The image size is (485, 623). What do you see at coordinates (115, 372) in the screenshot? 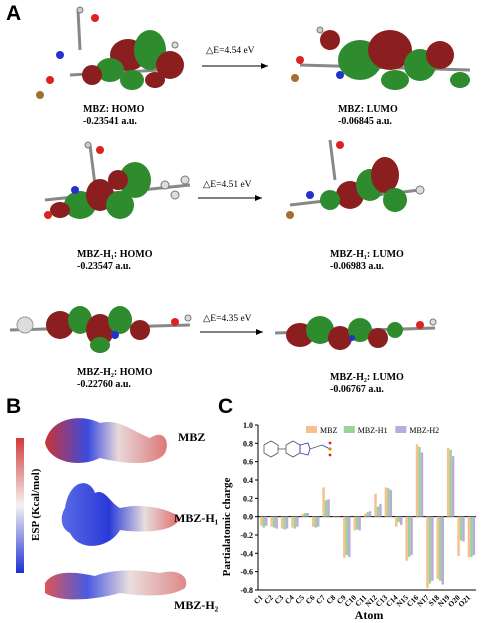
I see `homo-name: MBZ-H₂: HOMO` at bounding box center [115, 372].